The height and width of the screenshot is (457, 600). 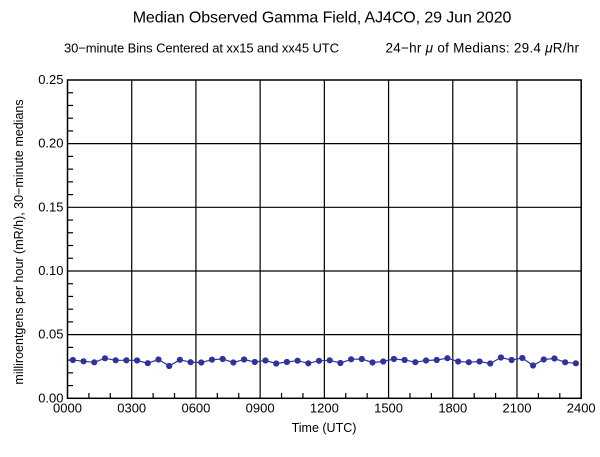 I want to click on svg-text: 0.05, so click(x=50, y=334).